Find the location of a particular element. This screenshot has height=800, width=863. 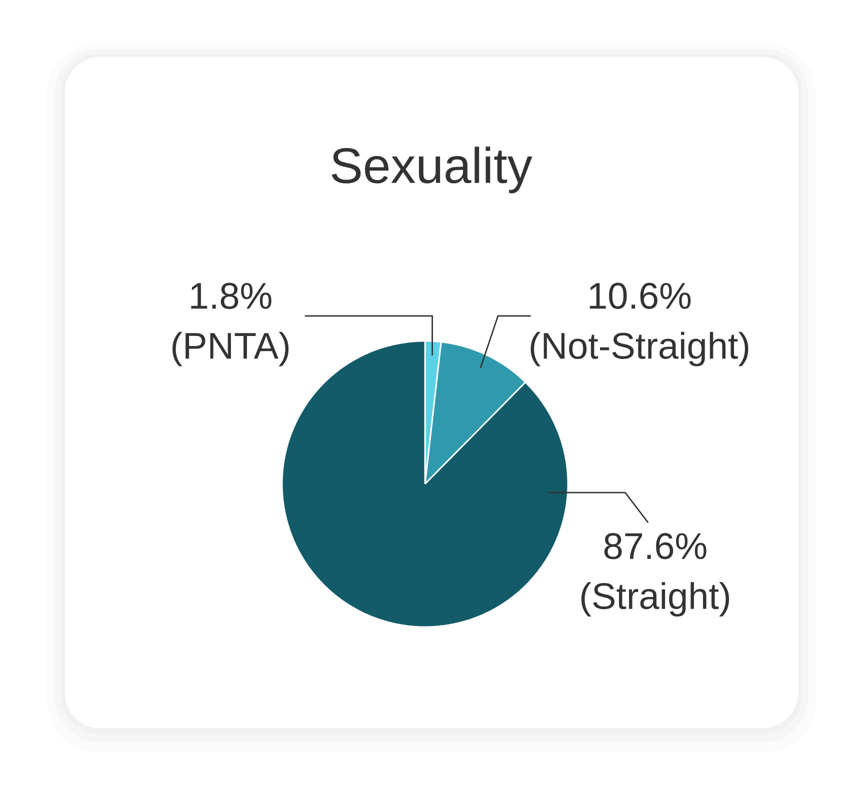

slice-label: (Straight) is located at coordinates (655, 599).